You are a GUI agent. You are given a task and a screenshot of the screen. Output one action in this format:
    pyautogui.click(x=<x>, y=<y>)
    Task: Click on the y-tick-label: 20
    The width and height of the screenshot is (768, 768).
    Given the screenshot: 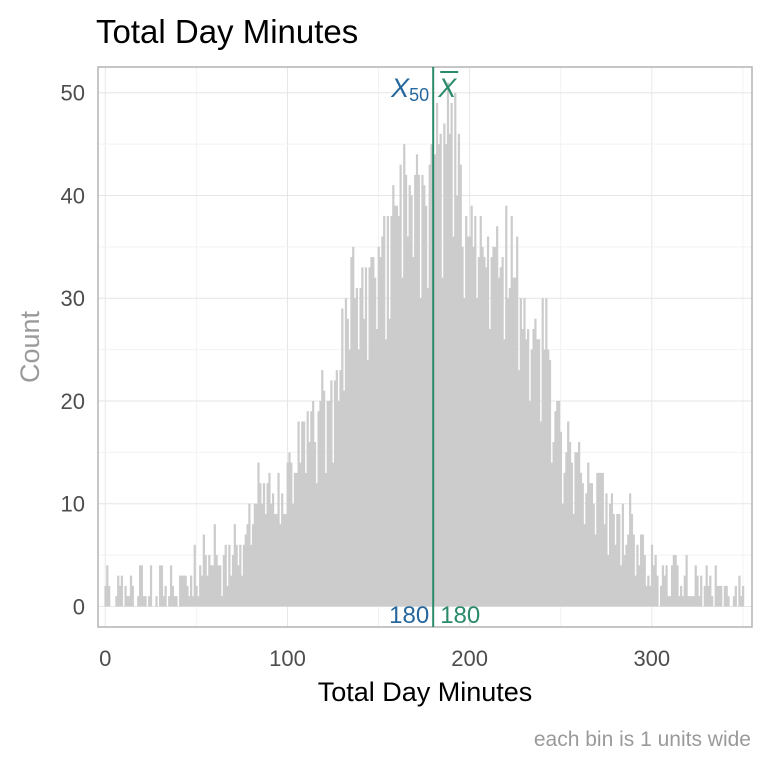 What is the action you would take?
    pyautogui.click(x=73, y=401)
    